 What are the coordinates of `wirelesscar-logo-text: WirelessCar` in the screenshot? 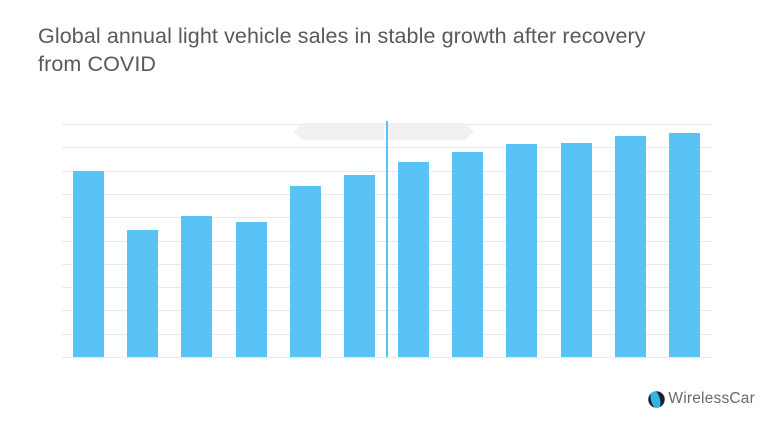 It's located at (711, 398).